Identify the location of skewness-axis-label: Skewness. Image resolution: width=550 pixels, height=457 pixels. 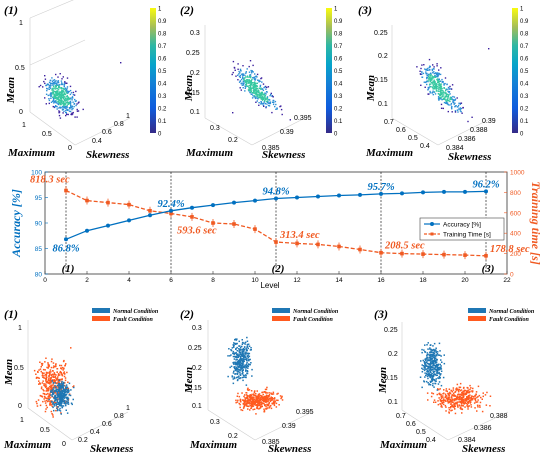
(111, 449).